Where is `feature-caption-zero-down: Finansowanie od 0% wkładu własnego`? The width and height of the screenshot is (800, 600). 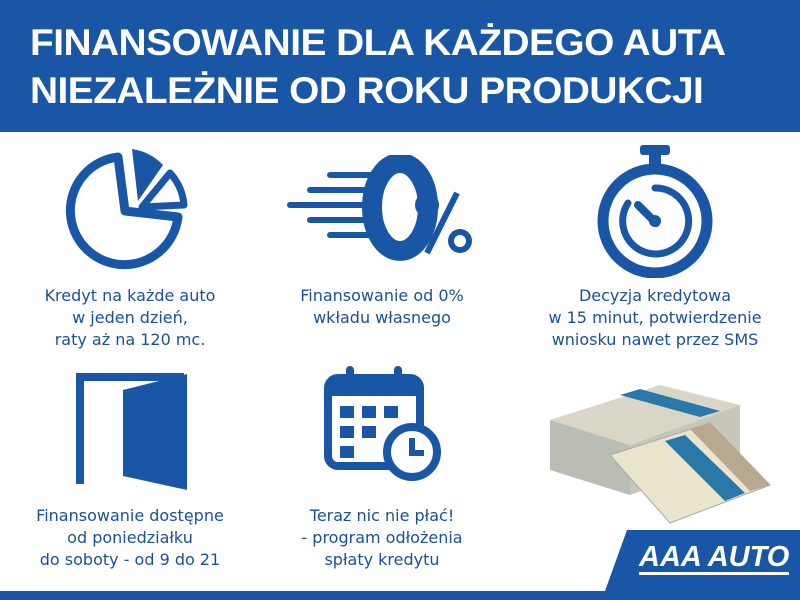
feature-caption-zero-down: Finansowanie od 0% wkładu własnego is located at coordinates (382, 306).